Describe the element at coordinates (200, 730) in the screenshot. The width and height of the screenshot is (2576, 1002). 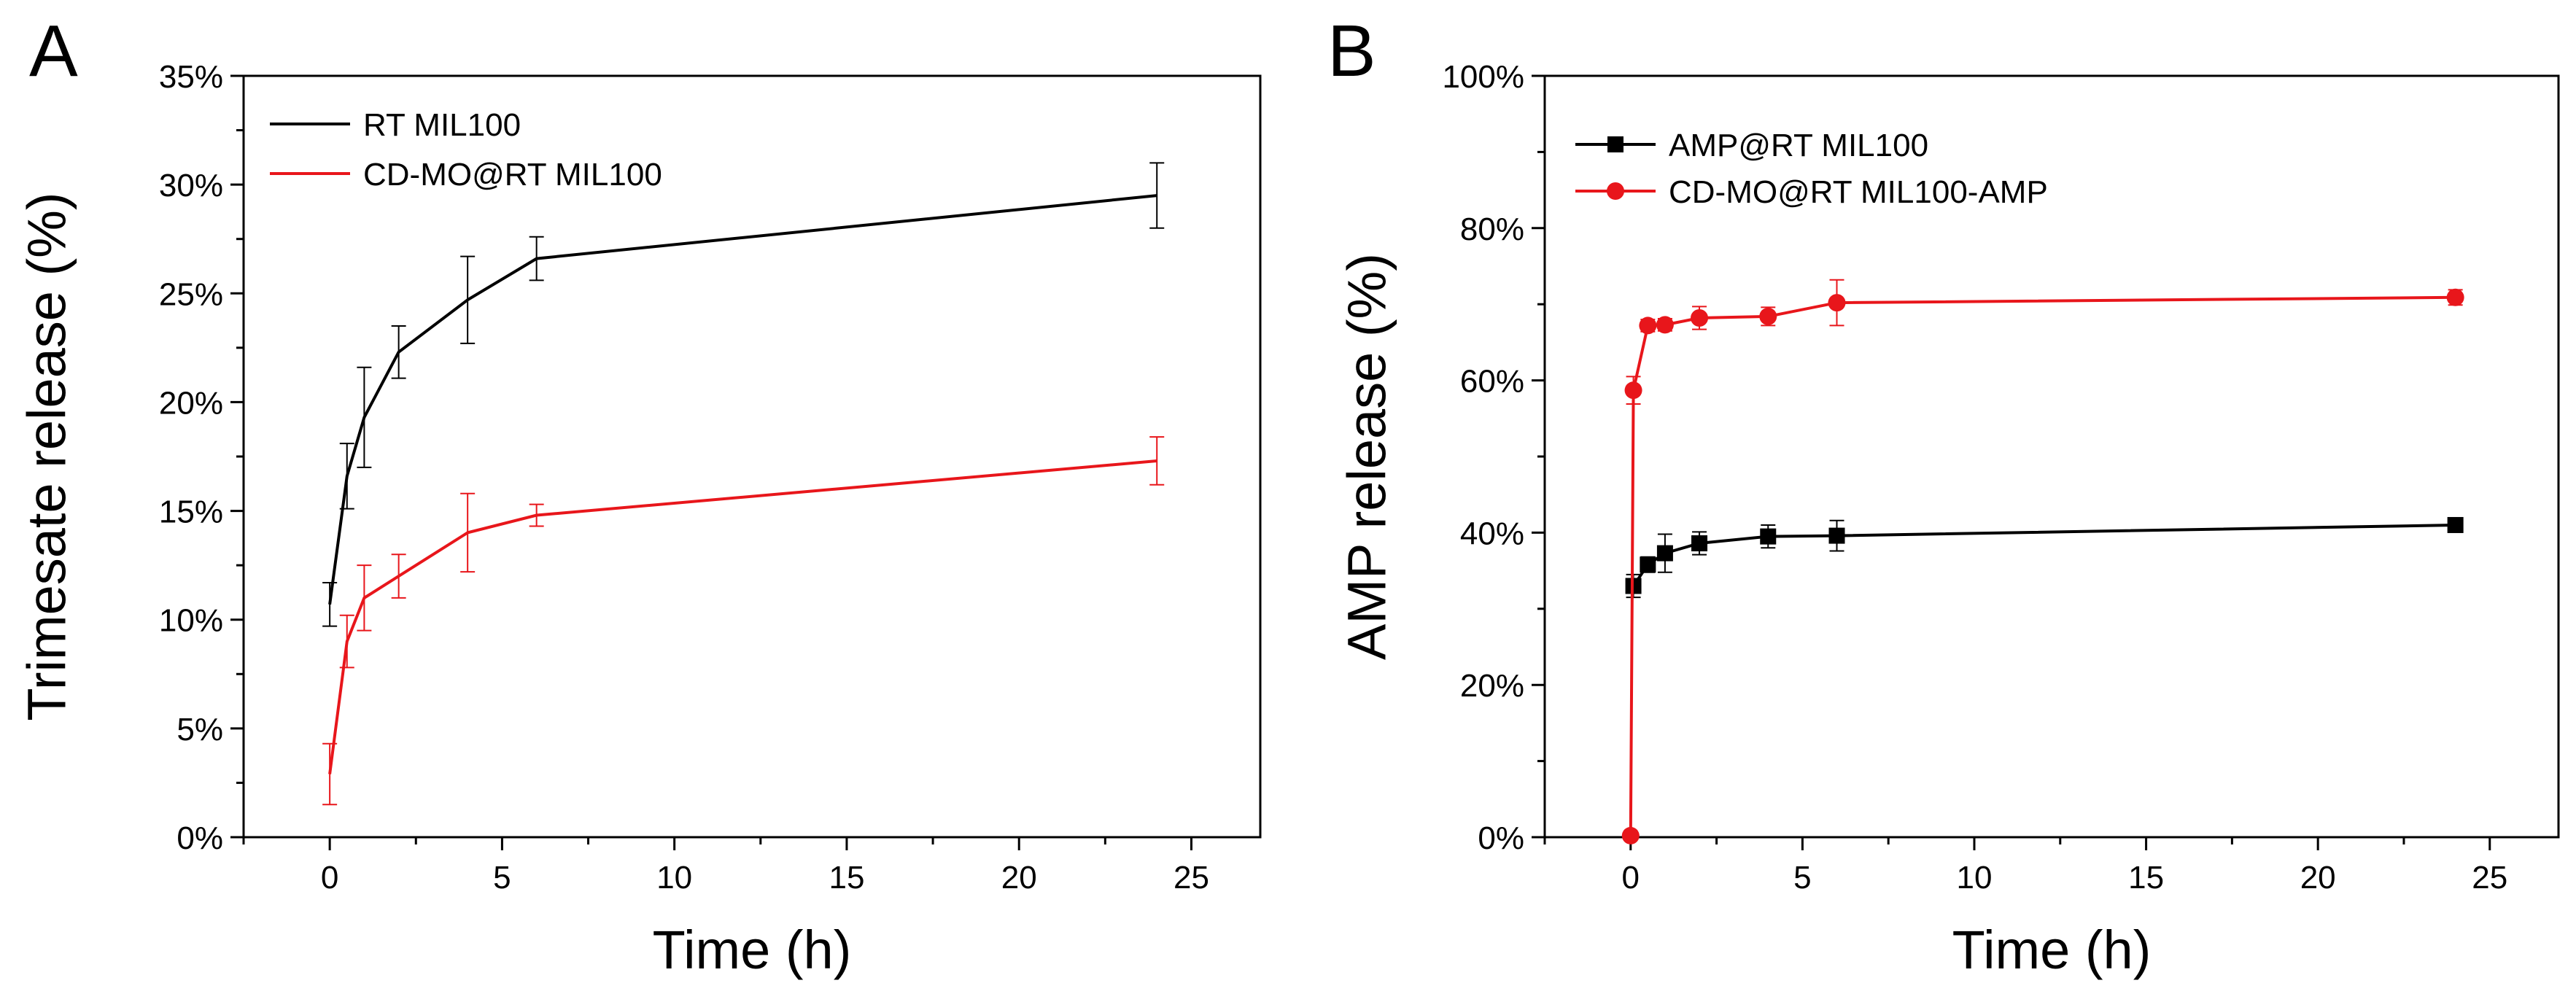
I see `y-tick-label: 5%` at that location.